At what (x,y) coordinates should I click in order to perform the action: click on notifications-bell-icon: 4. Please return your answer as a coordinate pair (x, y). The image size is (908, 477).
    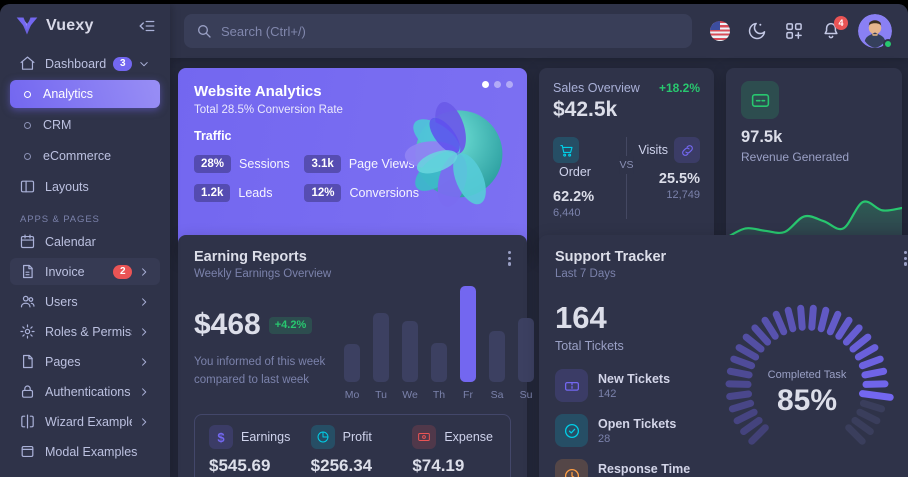
    Looking at the image, I should click on (834, 28).